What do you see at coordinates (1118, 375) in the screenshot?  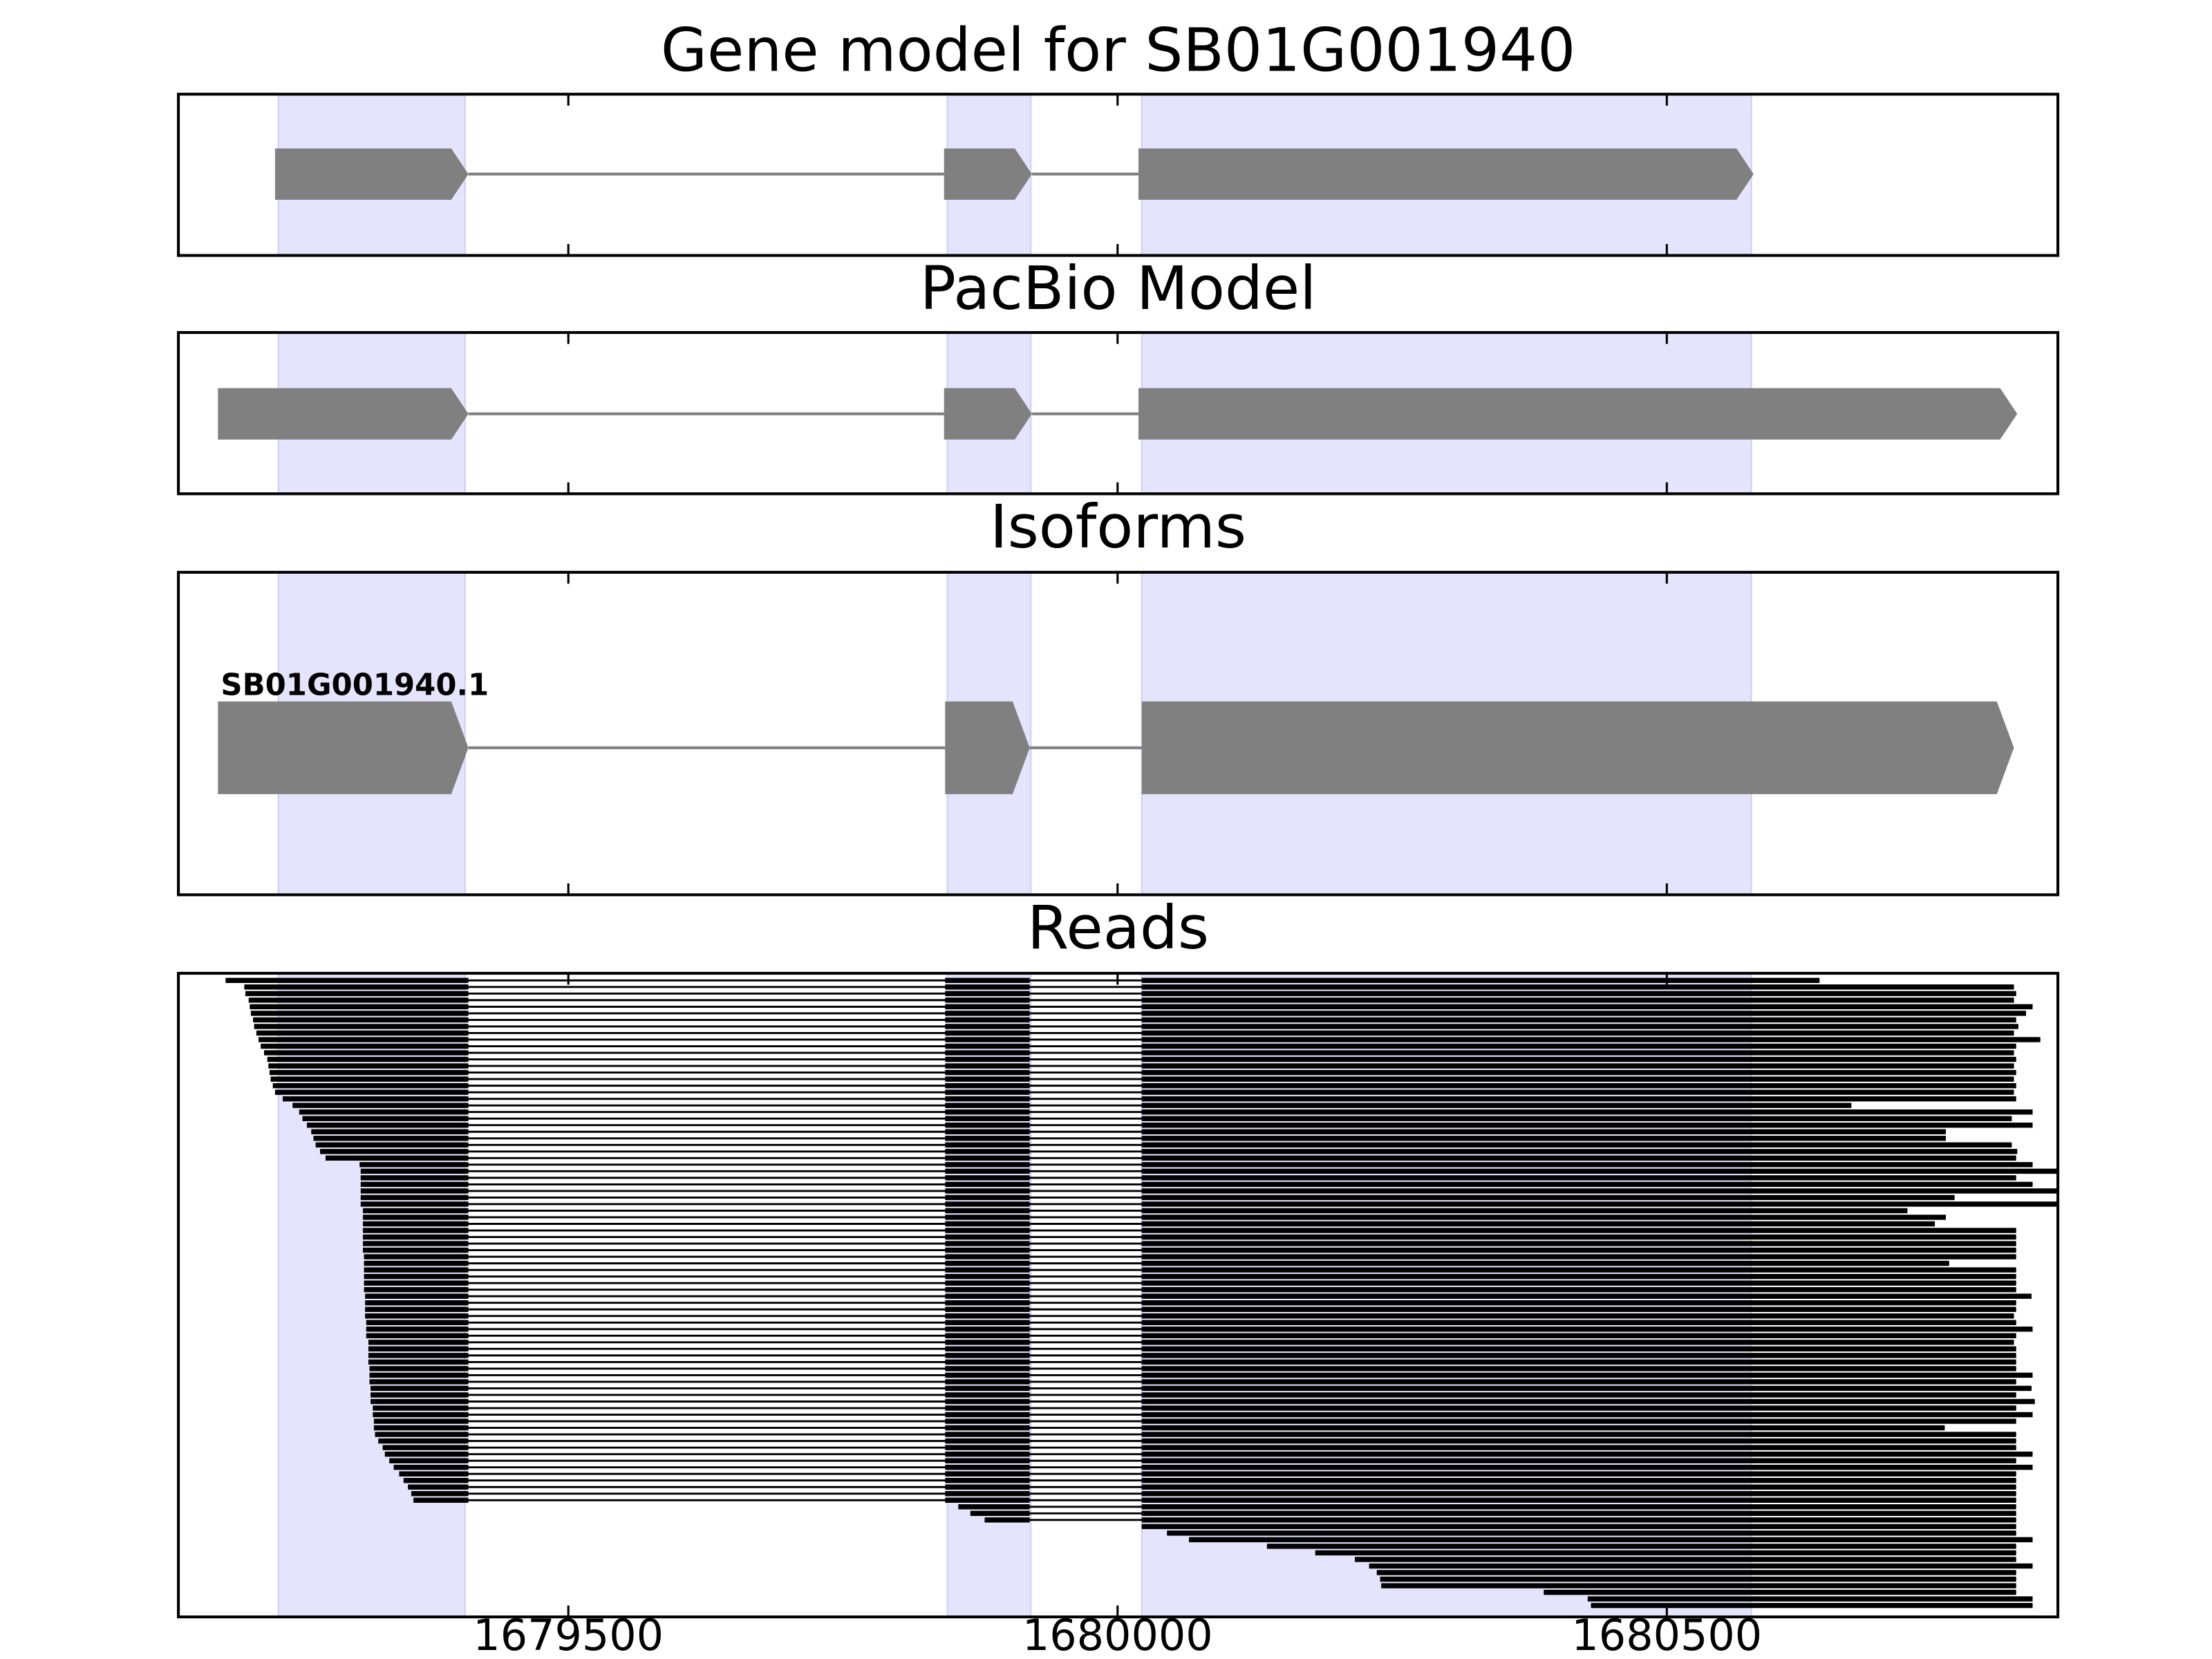 I see `panel: PacBio Model` at bounding box center [1118, 375].